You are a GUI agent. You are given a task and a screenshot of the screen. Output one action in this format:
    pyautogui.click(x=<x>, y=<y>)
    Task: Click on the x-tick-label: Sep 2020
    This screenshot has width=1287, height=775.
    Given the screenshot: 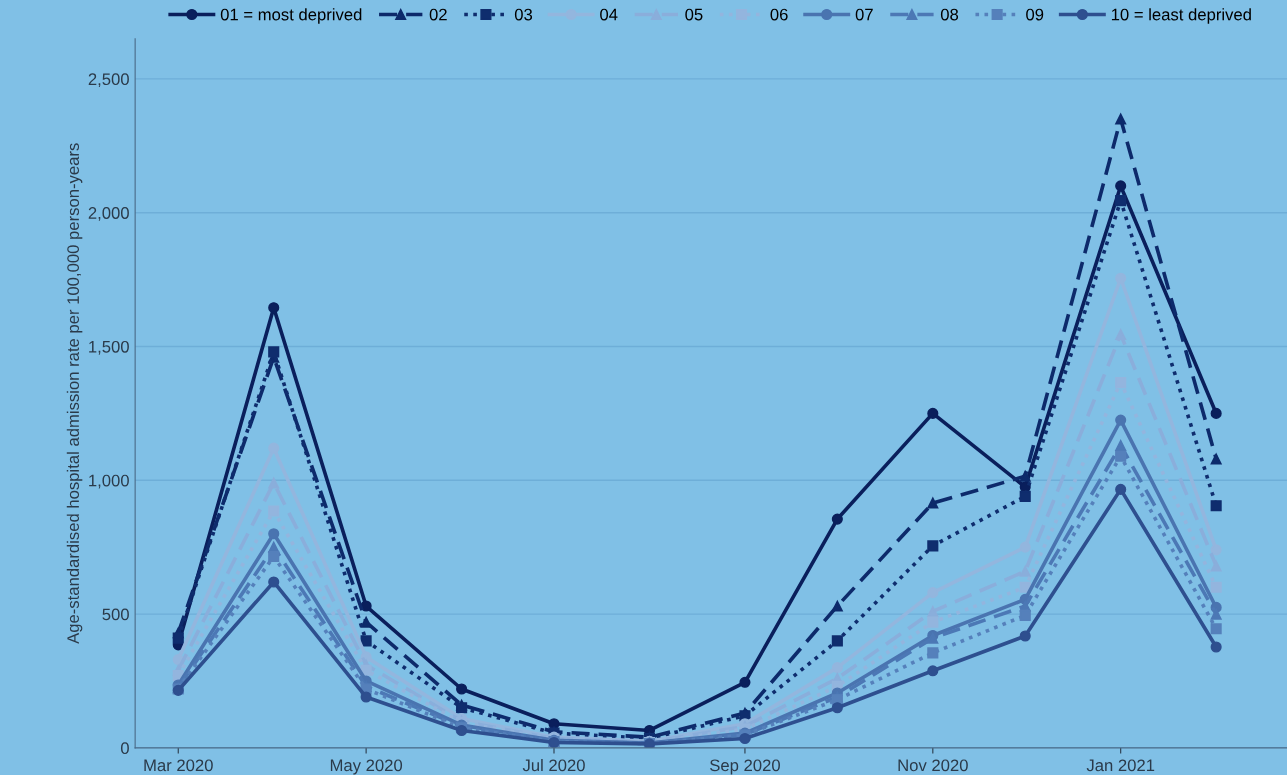 What is the action you would take?
    pyautogui.click(x=745, y=767)
    